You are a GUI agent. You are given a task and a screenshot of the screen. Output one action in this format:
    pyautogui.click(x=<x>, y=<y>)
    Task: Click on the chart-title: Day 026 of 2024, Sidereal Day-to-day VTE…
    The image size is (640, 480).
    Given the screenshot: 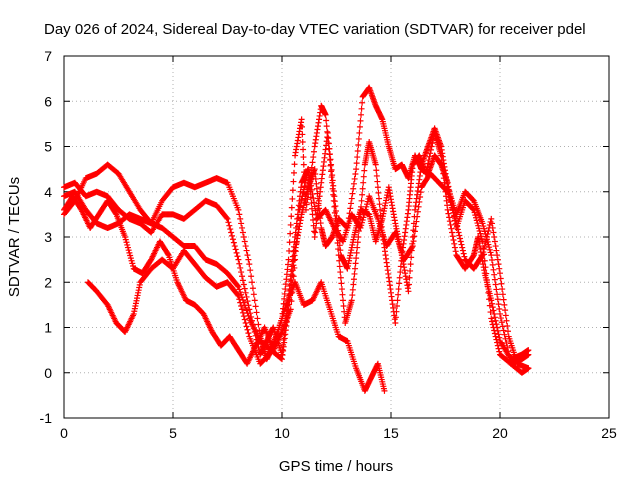 What is the action you would take?
    pyautogui.click(x=315, y=29)
    